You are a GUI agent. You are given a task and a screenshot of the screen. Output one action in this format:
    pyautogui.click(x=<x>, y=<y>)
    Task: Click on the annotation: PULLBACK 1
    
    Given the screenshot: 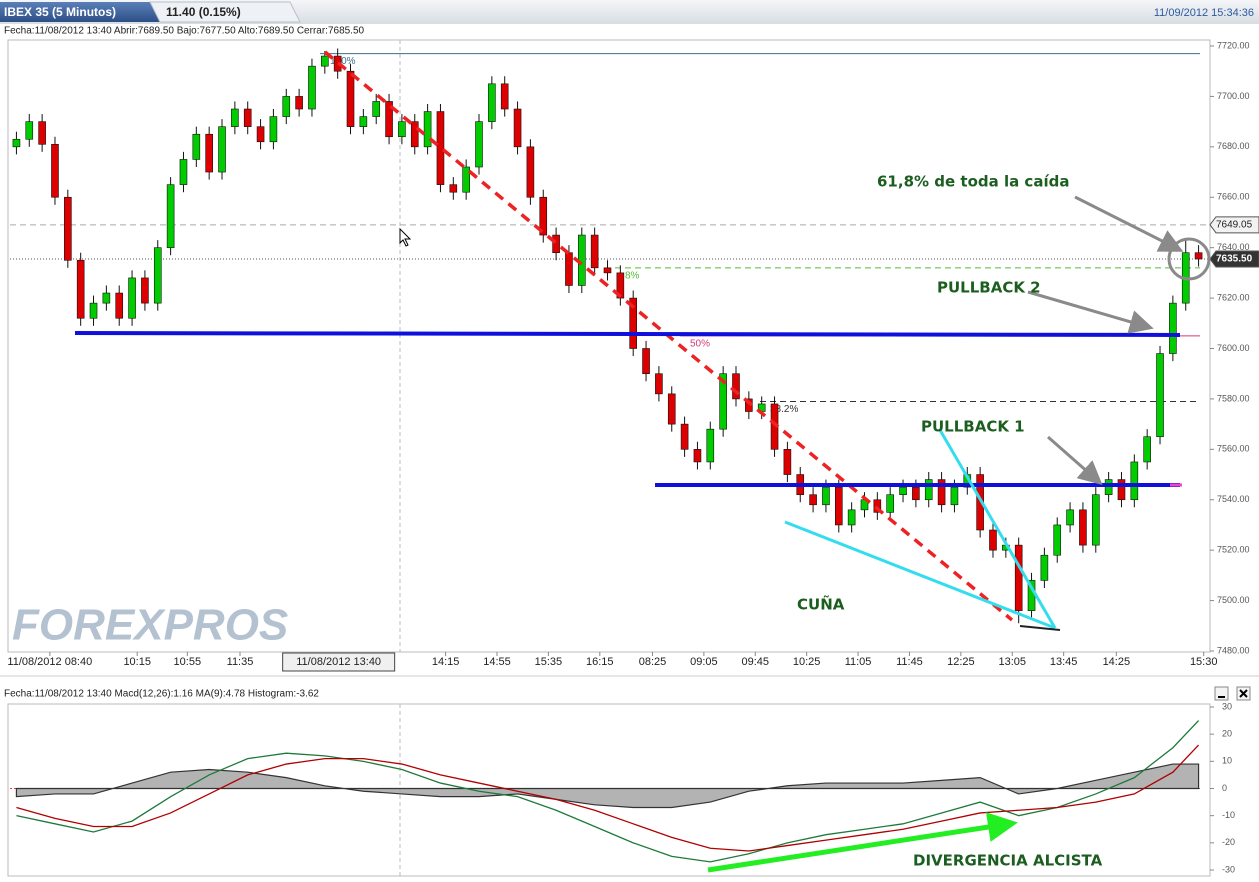 What is the action you would take?
    pyautogui.click(x=973, y=427)
    